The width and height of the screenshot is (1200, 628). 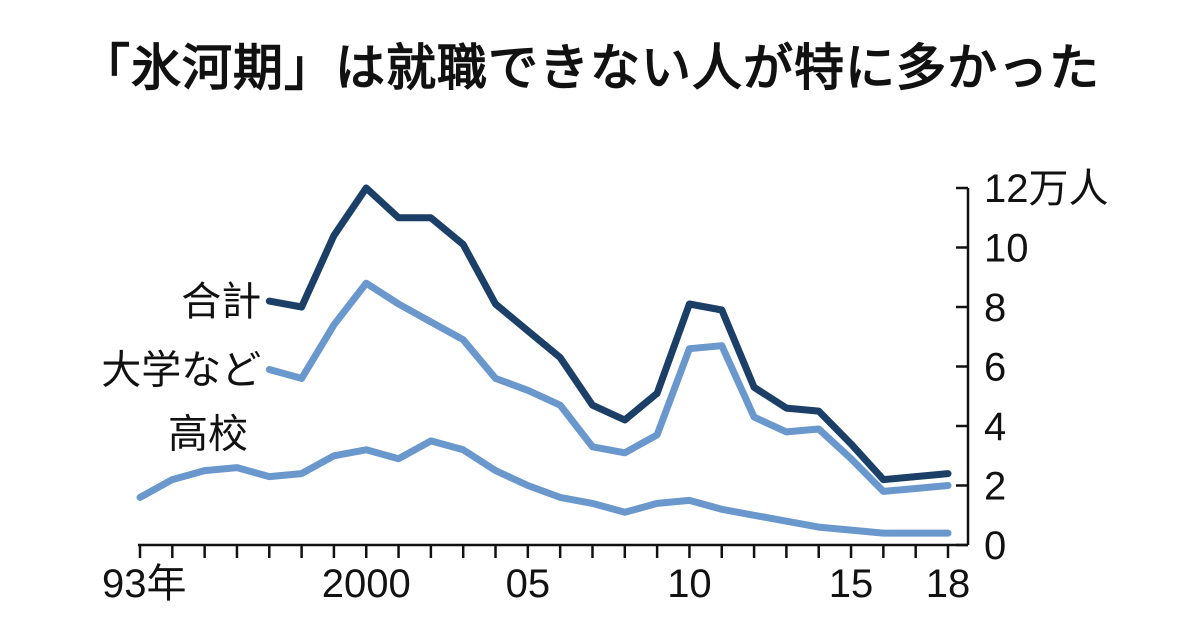 What do you see at coordinates (208, 434) in the screenshot?
I see `series-label-3: 高校` at bounding box center [208, 434].